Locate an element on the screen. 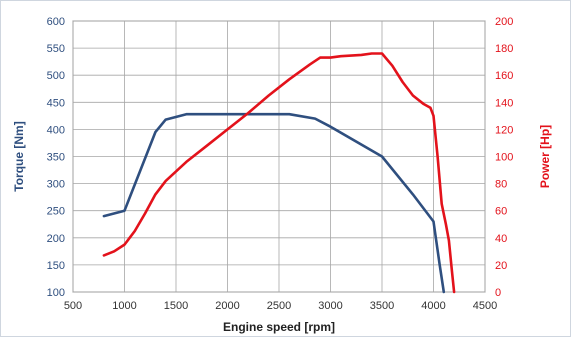 The width and height of the screenshot is (571, 338). y-left-tick-label: 450 is located at coordinates (56, 103).